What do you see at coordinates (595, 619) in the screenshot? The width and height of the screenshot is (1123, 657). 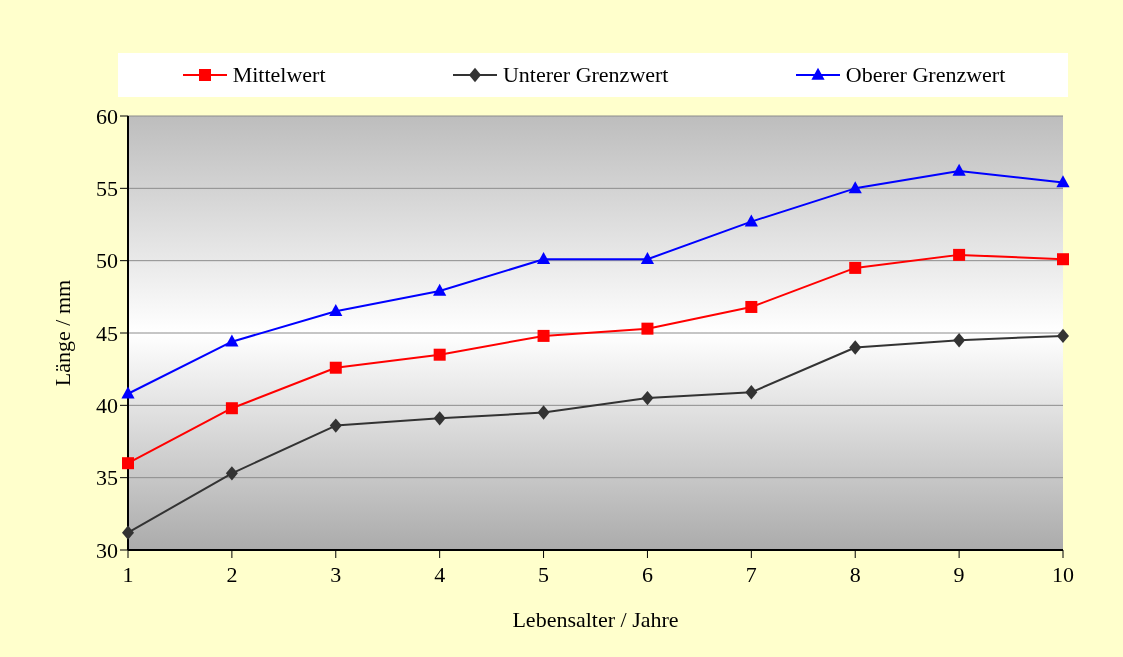 I see `x-axis-title: Lebensalter / Jahre` at bounding box center [595, 619].